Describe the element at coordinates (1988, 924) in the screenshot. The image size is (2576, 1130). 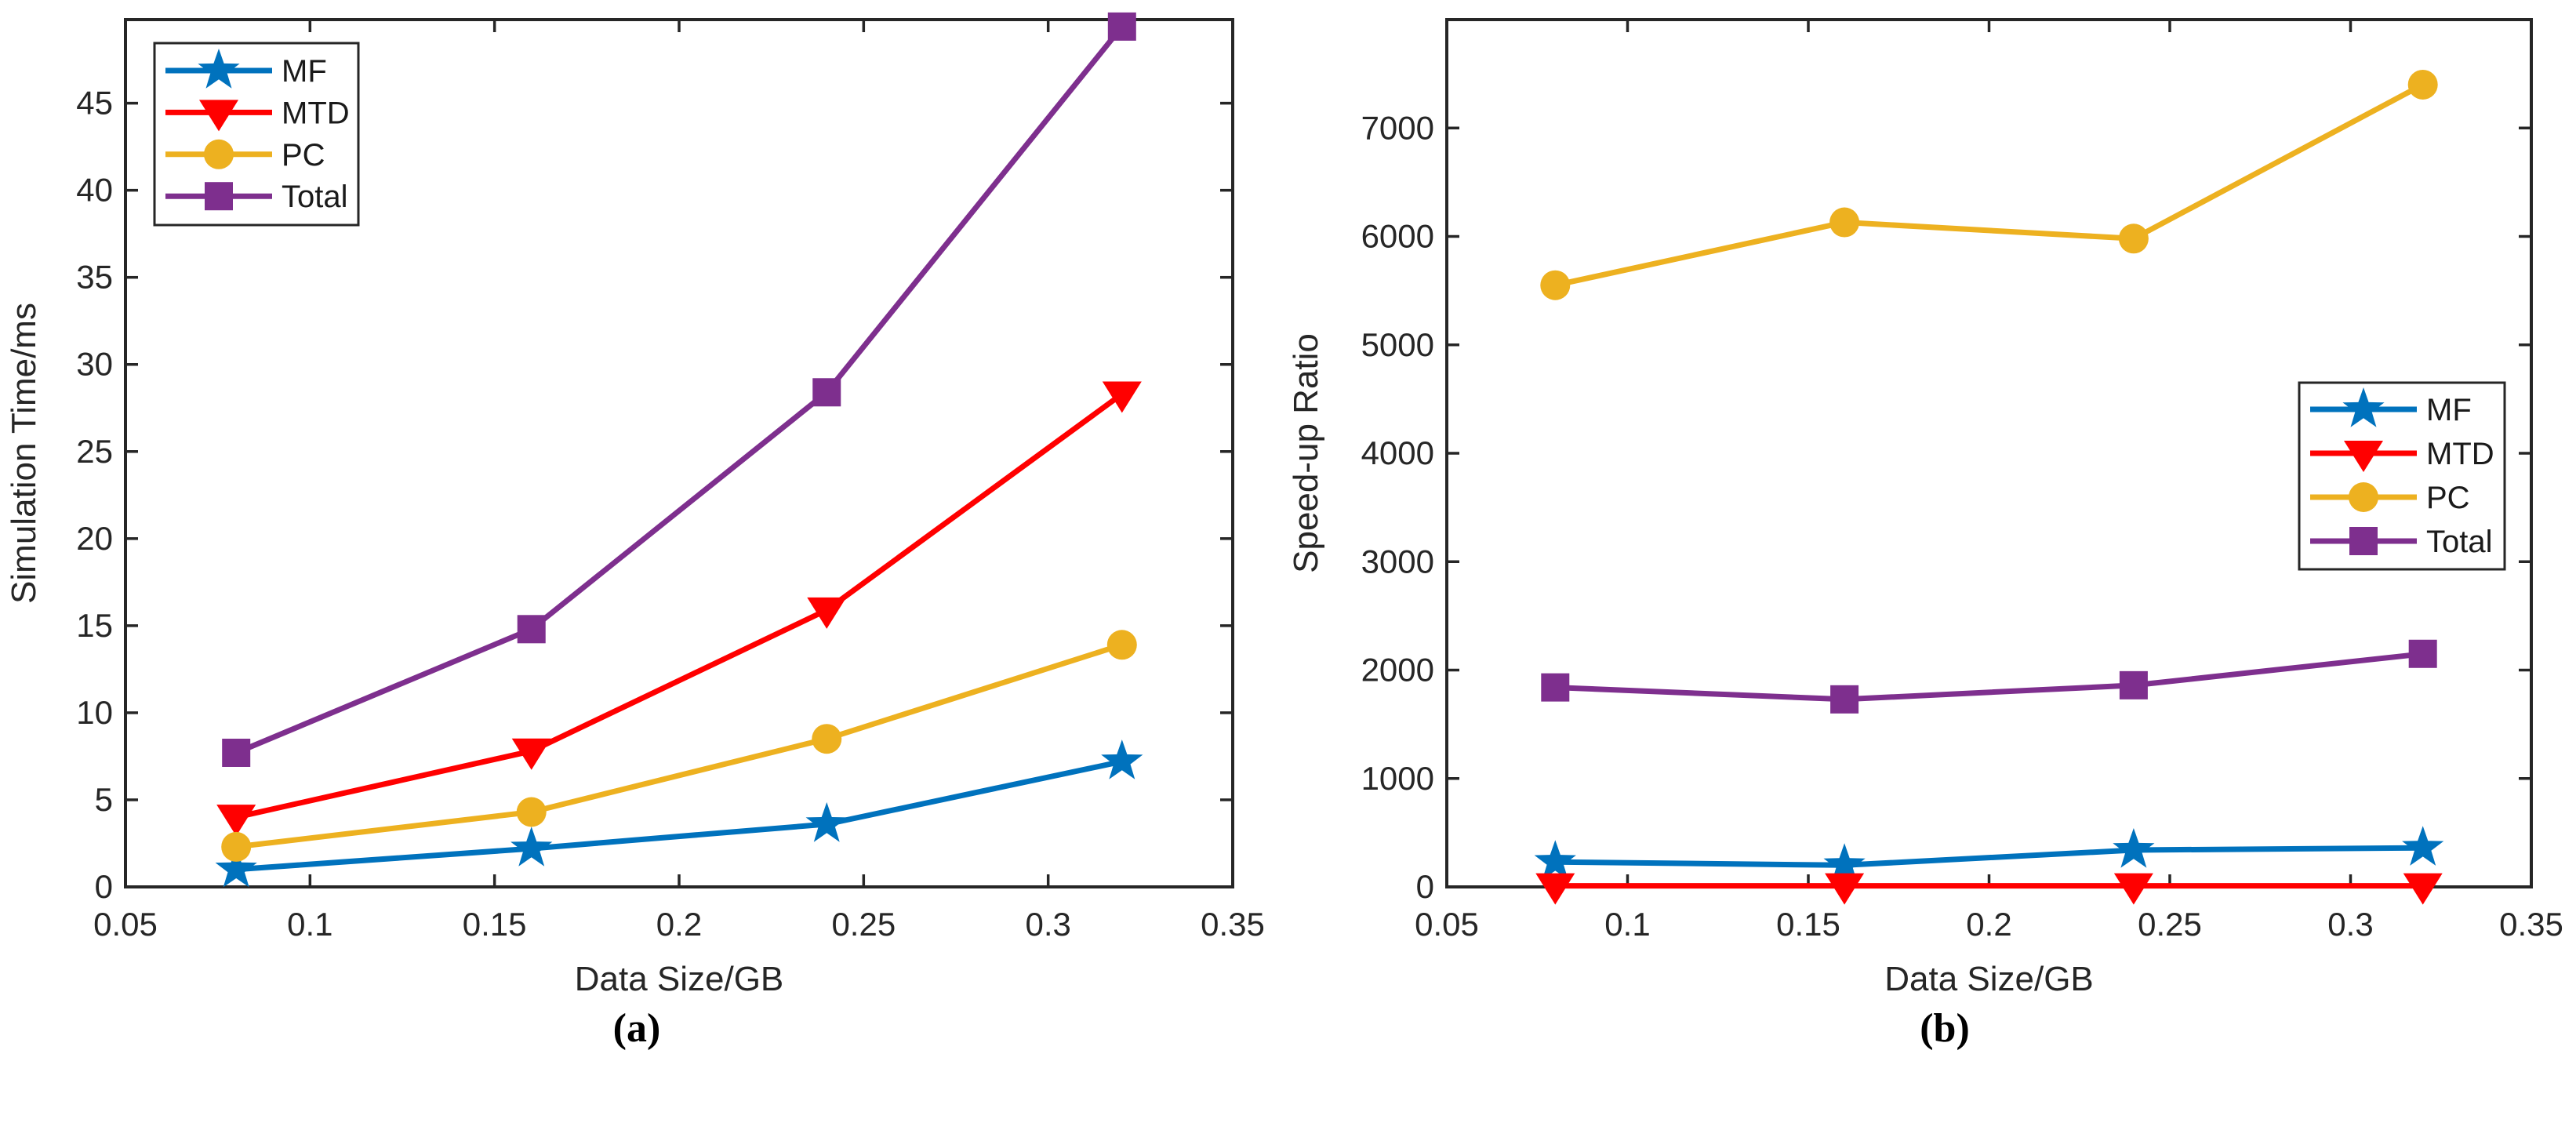
I see `chart-b-xtick-label: 0.2` at that location.